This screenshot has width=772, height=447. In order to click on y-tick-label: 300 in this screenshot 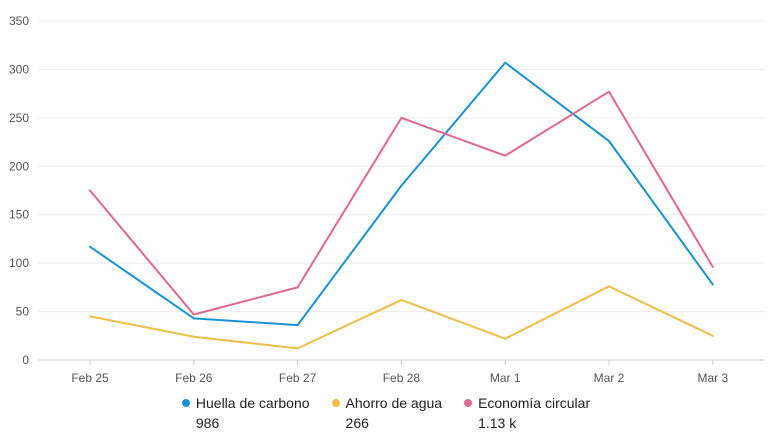, I will do `click(19, 69)`.